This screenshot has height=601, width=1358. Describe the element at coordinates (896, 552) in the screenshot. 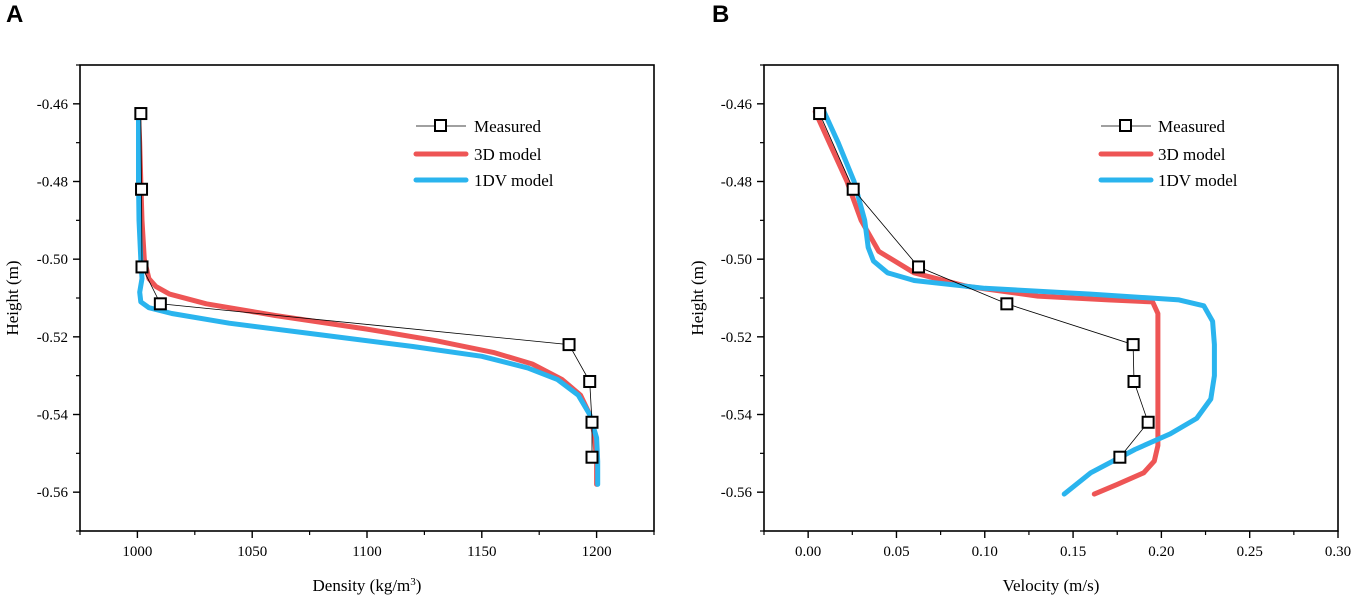

I see `x-tick-label: 0.05` at that location.